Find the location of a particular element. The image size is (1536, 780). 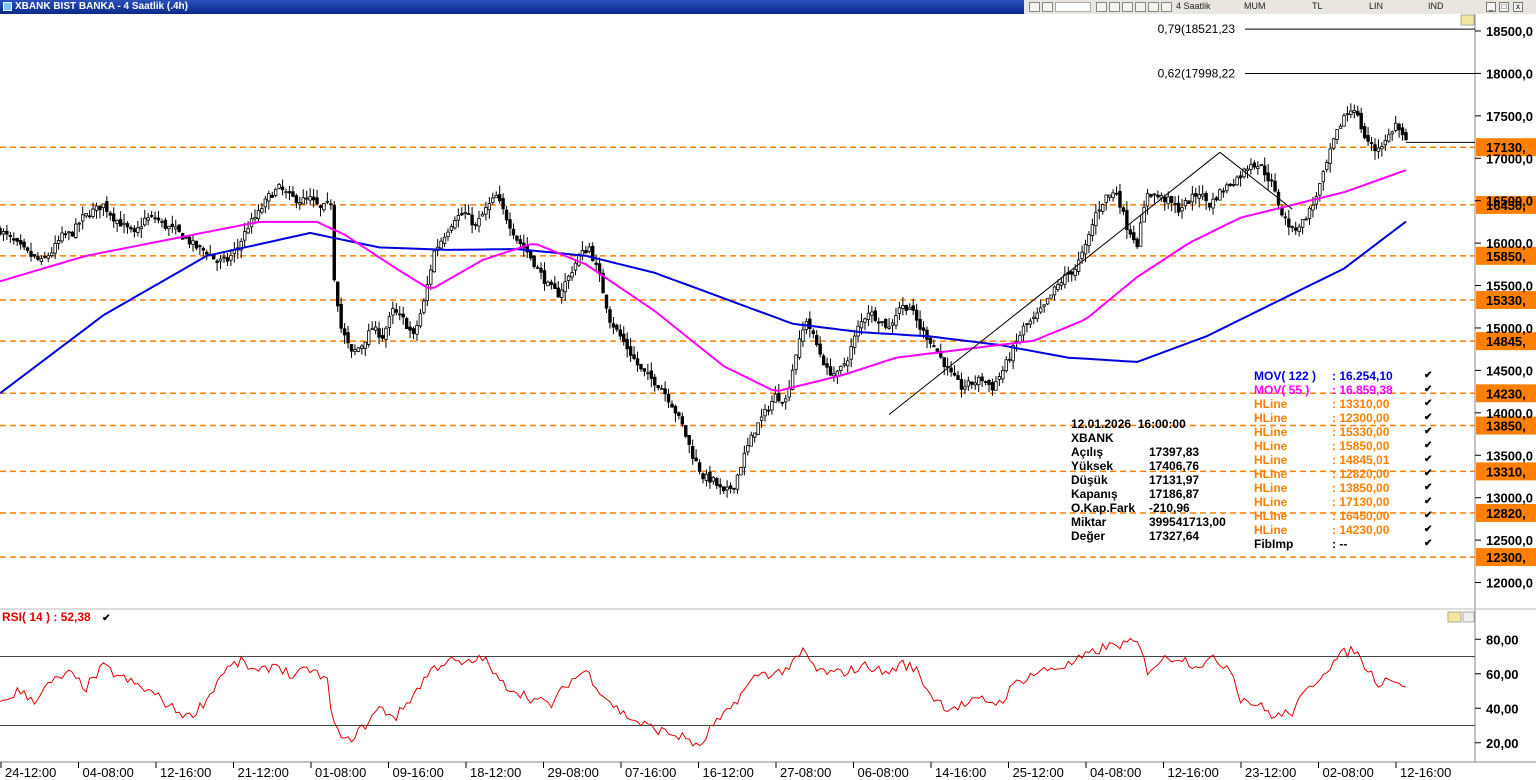

x-tick-label: 06-08:00 is located at coordinates (883, 772).